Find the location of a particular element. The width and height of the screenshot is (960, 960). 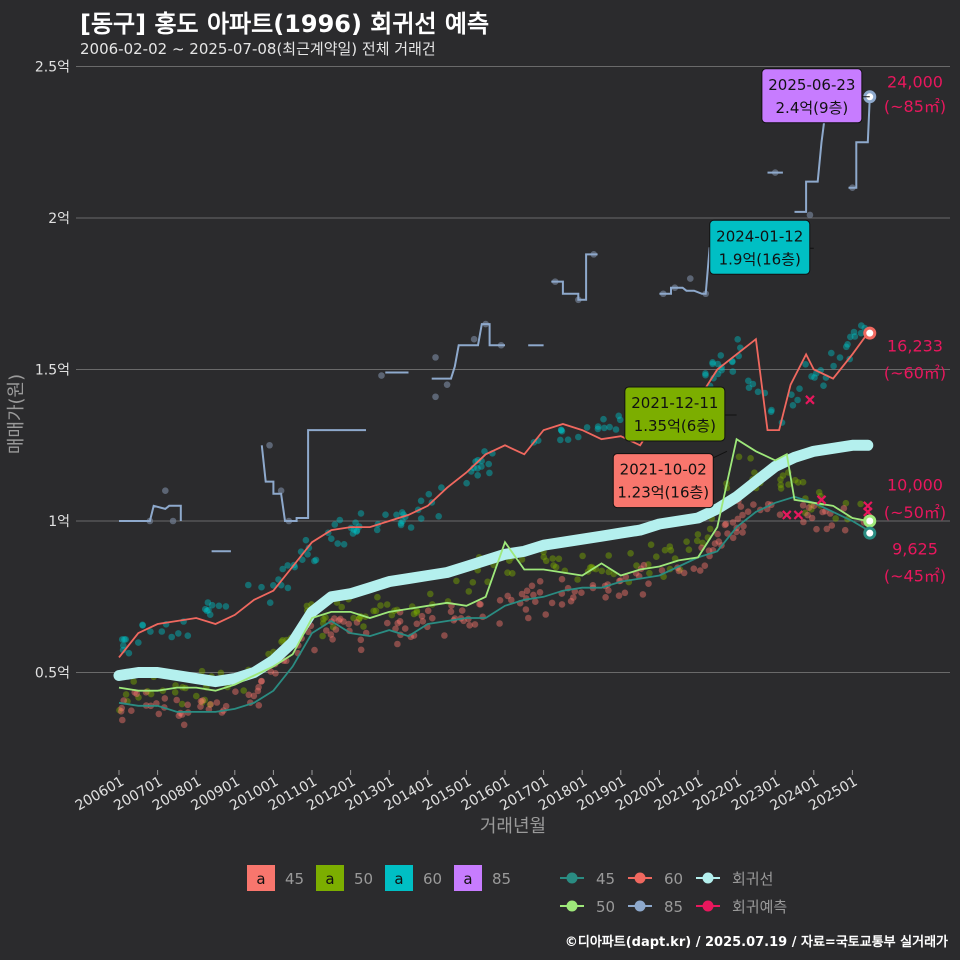

annotation-date: 2021-10-02 is located at coordinates (663, 470).